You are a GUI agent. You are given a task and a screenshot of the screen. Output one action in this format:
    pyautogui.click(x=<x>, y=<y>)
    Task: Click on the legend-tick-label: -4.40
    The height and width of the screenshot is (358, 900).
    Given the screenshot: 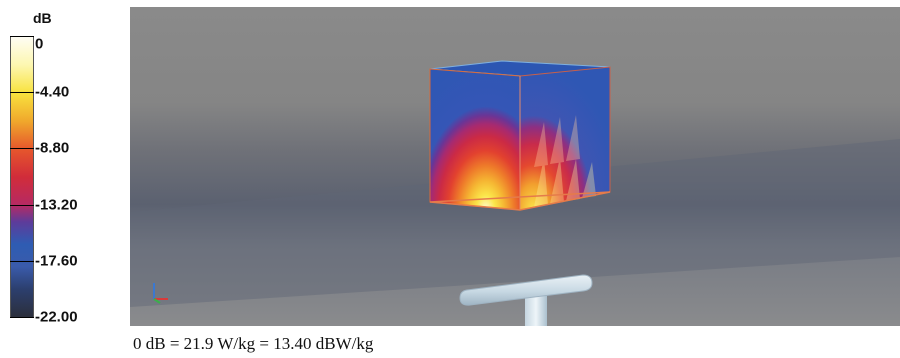 What is the action you would take?
    pyautogui.click(x=52, y=92)
    